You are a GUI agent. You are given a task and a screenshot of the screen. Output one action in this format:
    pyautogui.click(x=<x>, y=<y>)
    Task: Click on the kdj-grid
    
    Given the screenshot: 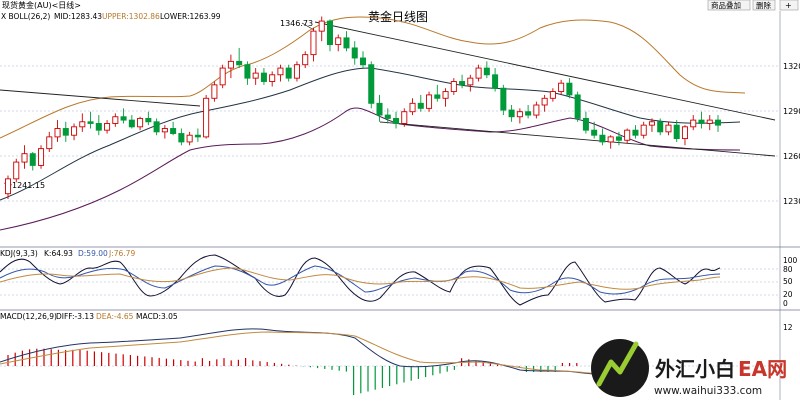 What is the action you would take?
    pyautogui.click(x=390, y=282)
    